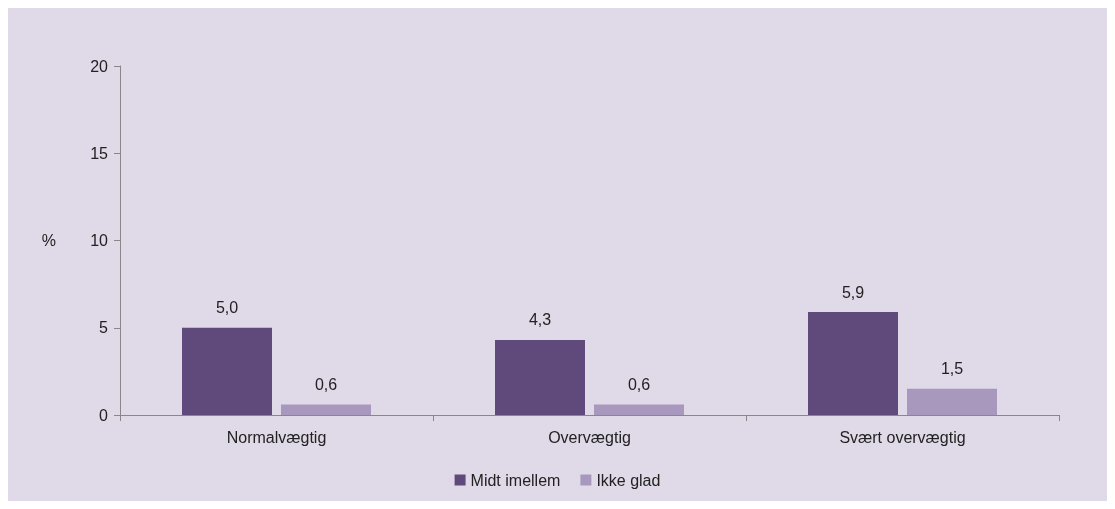 This screenshot has width=1115, height=509. What do you see at coordinates (952, 369) in the screenshot?
I see `data-label: 1,5` at bounding box center [952, 369].